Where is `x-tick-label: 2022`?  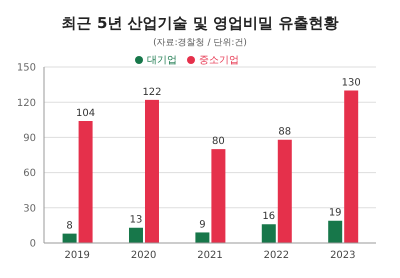
x-tick-label: 2022 is located at coordinates (277, 256).